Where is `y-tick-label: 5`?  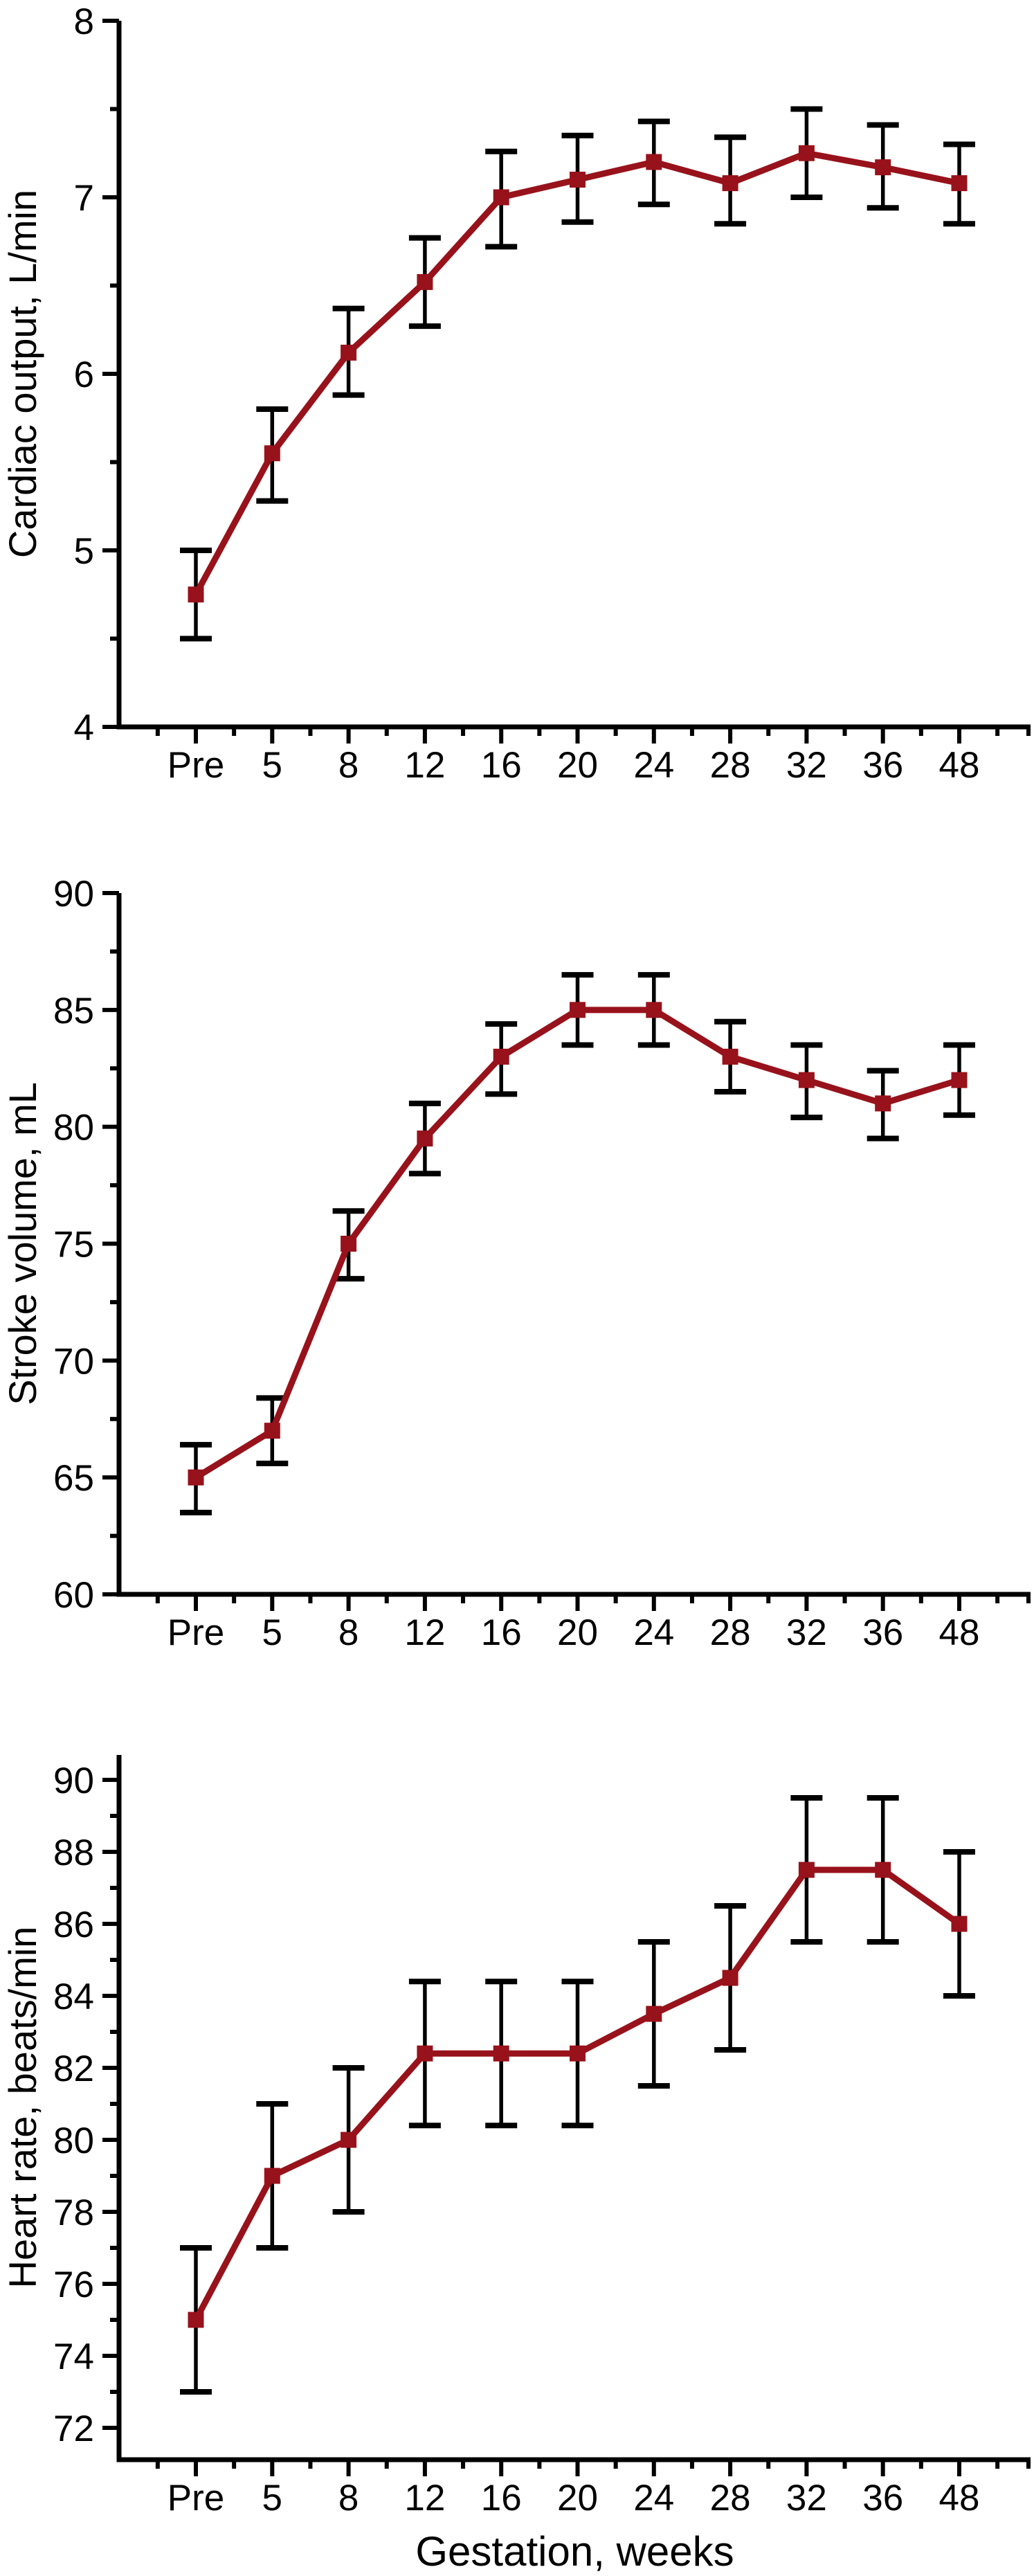
y-tick-label: 5 is located at coordinates (84, 551).